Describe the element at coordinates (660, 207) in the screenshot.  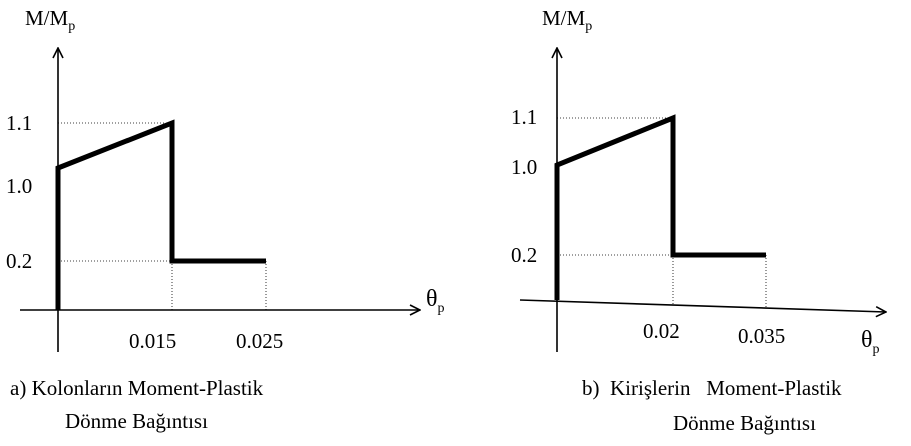
I see `panel-b-moment-curve` at that location.